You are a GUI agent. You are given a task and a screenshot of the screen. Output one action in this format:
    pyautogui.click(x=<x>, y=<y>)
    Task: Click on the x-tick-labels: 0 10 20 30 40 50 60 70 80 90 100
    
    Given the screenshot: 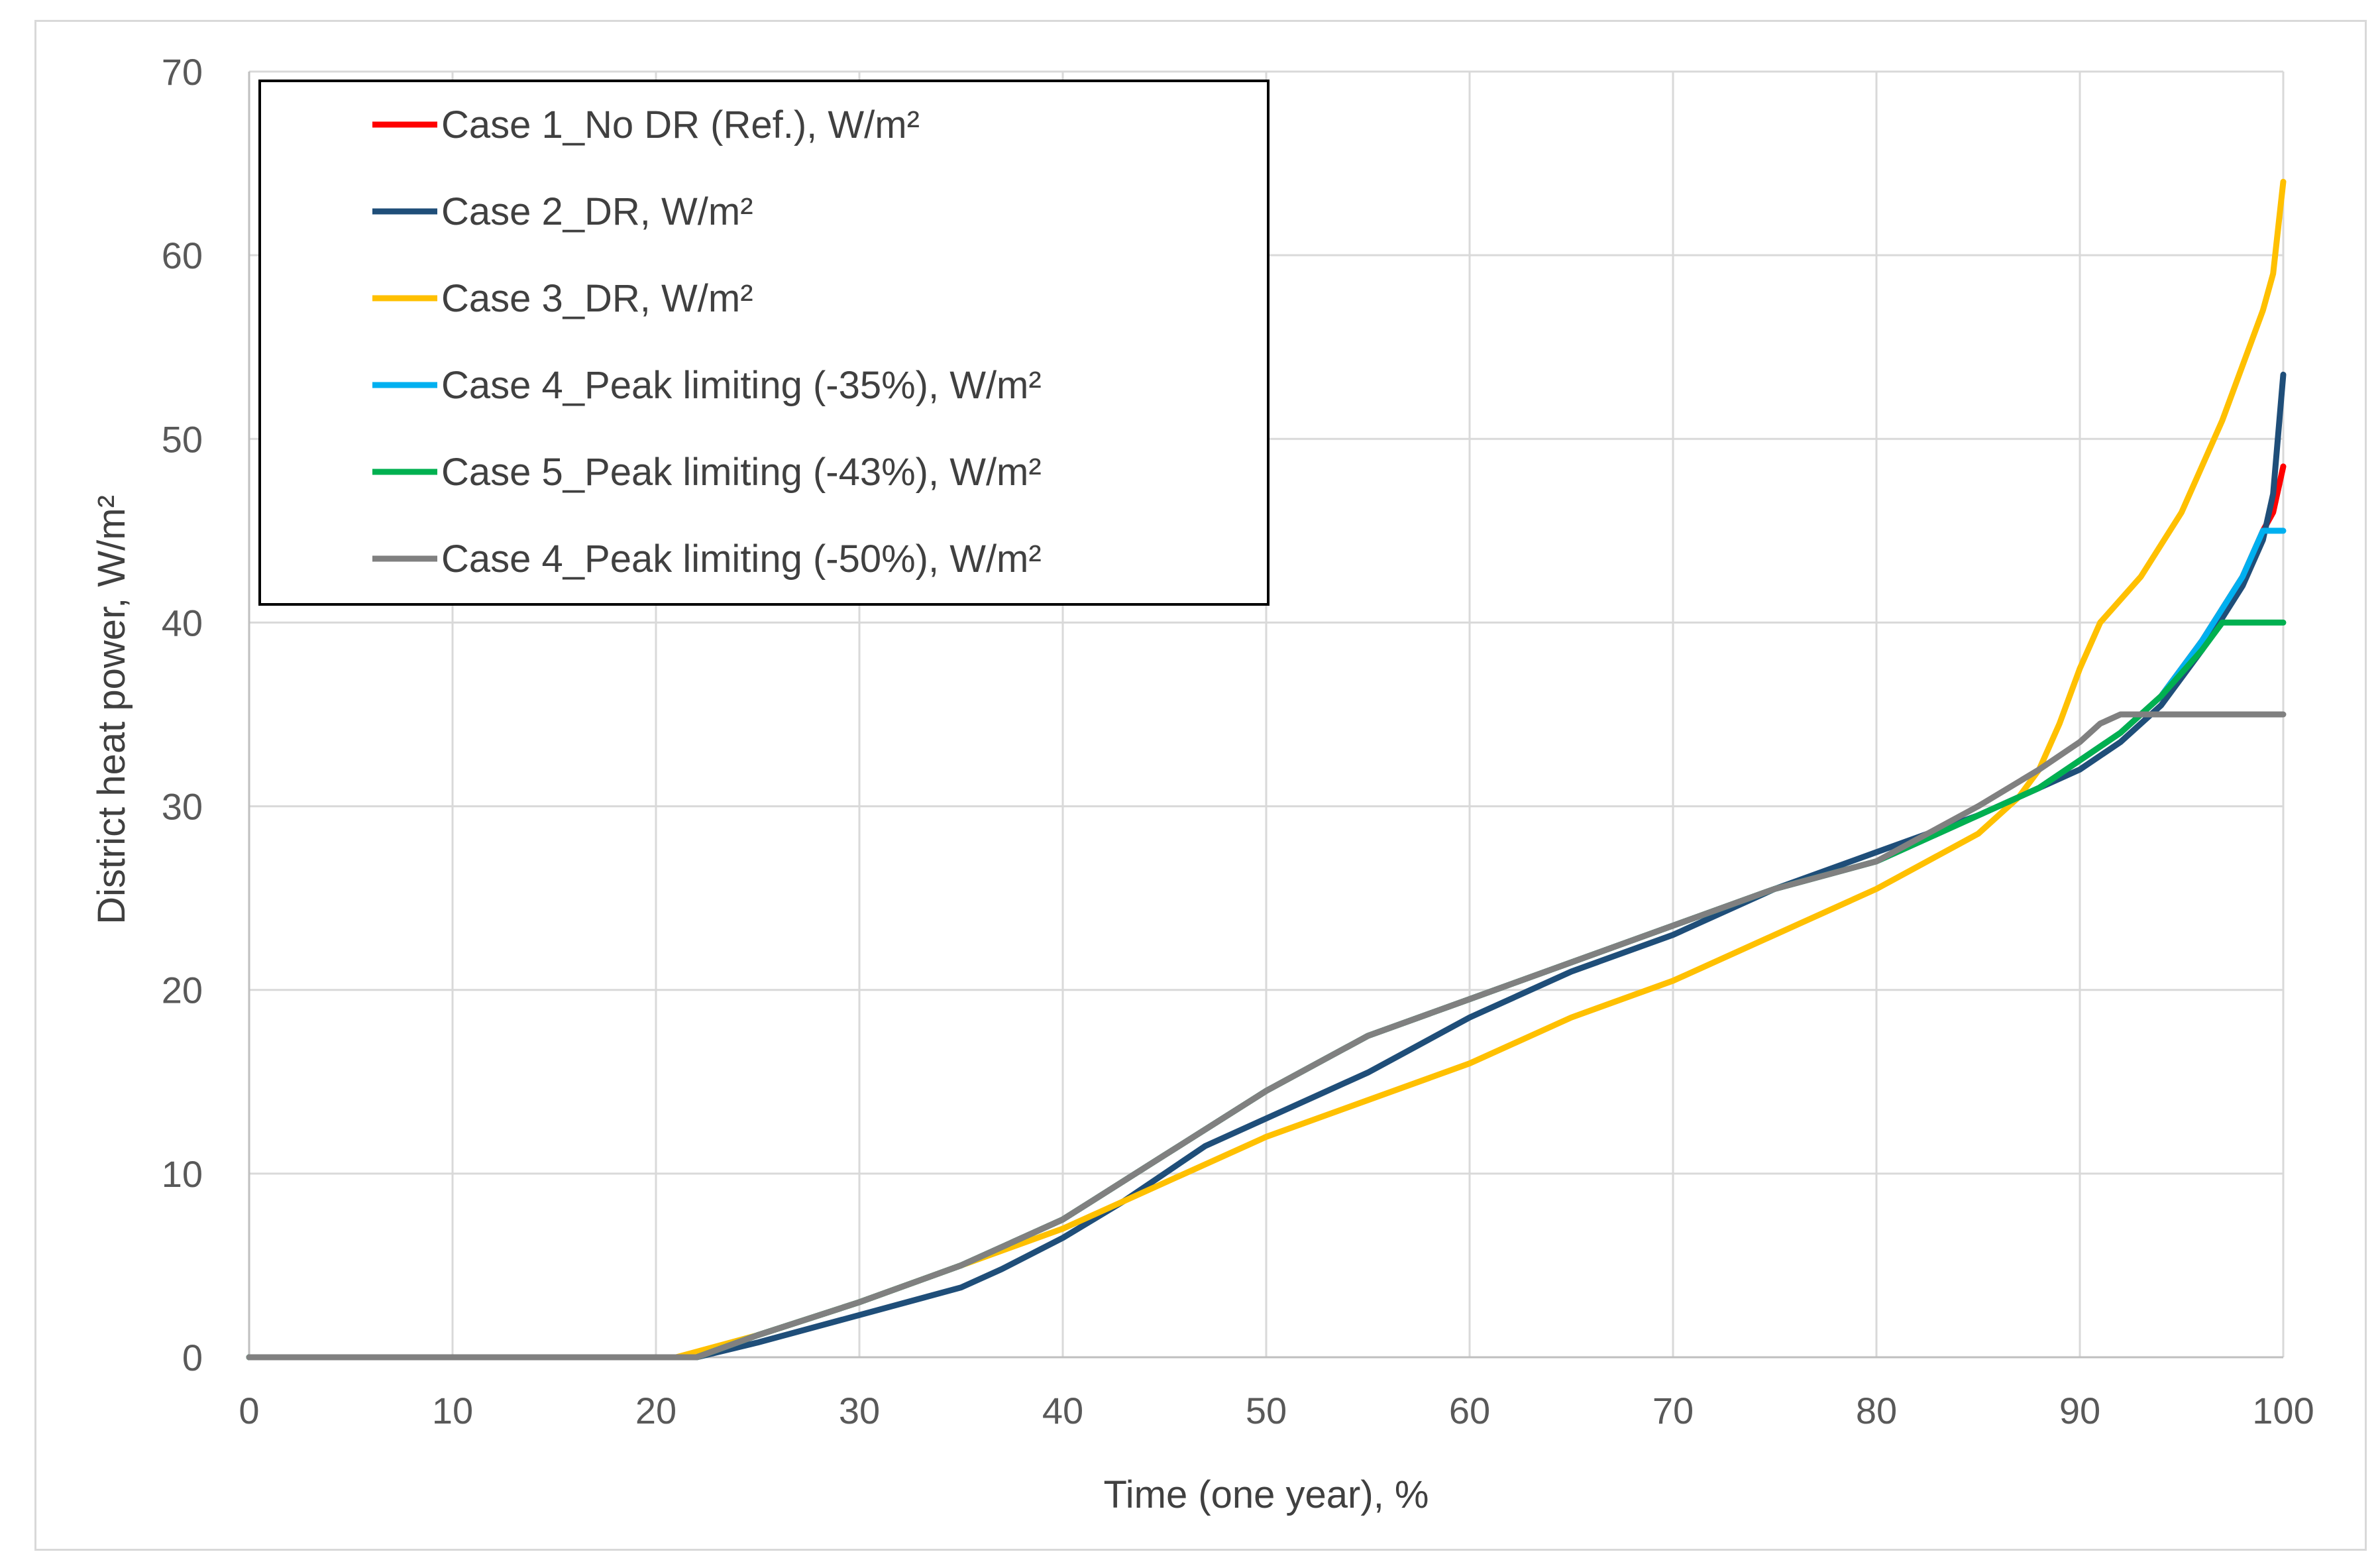 What is the action you would take?
    pyautogui.click(x=1276, y=1411)
    